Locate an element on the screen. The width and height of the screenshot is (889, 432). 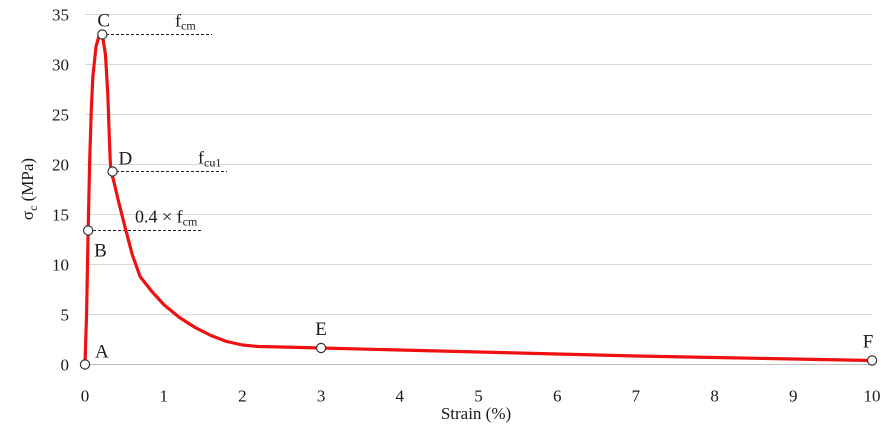
y-tick-label: 20 is located at coordinates (60, 165).